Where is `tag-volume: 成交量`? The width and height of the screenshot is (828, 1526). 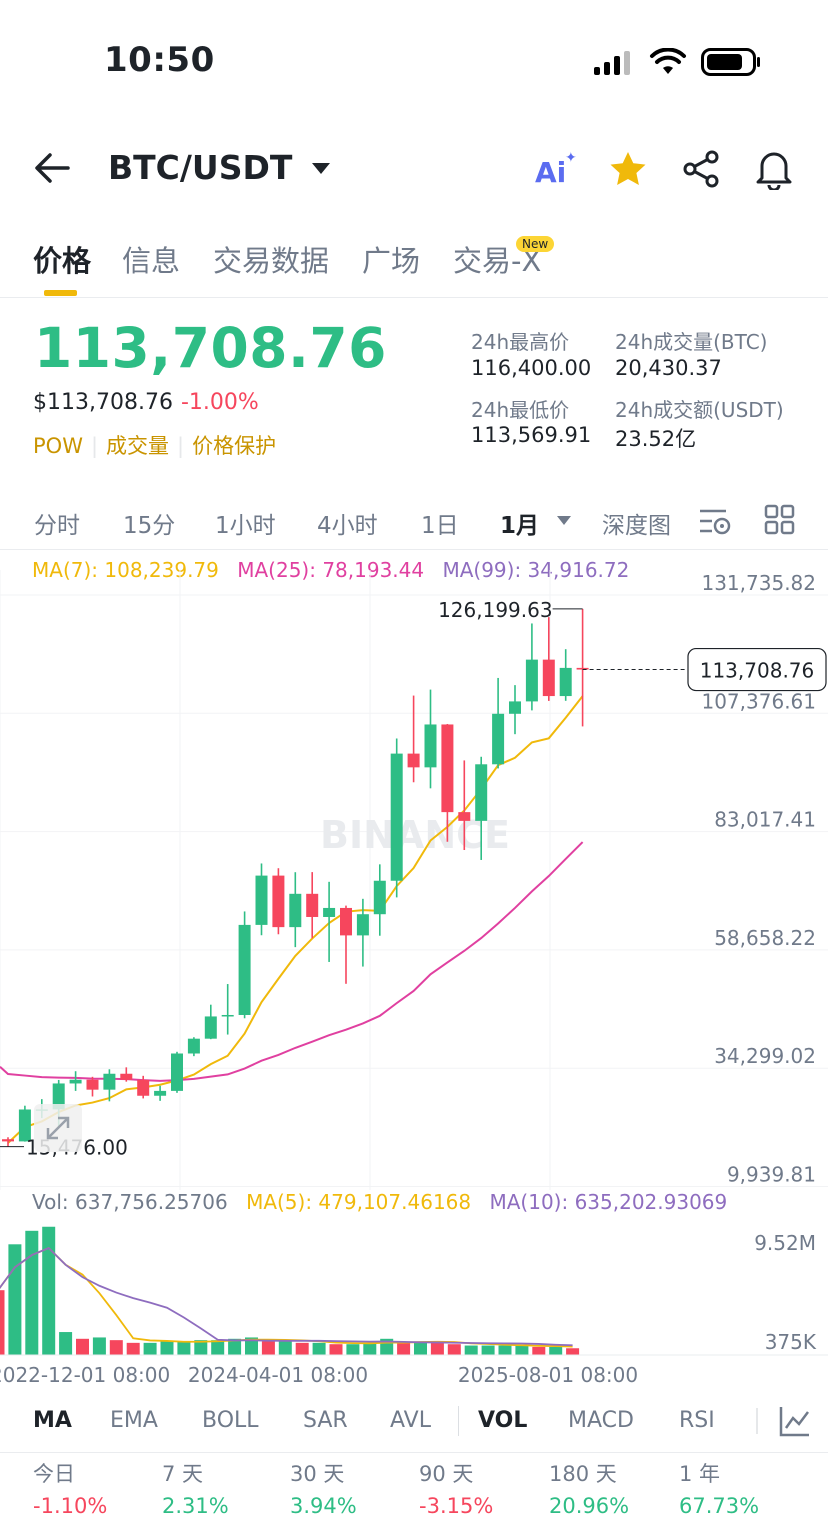 tag-volume: 成交量 is located at coordinates (138, 446).